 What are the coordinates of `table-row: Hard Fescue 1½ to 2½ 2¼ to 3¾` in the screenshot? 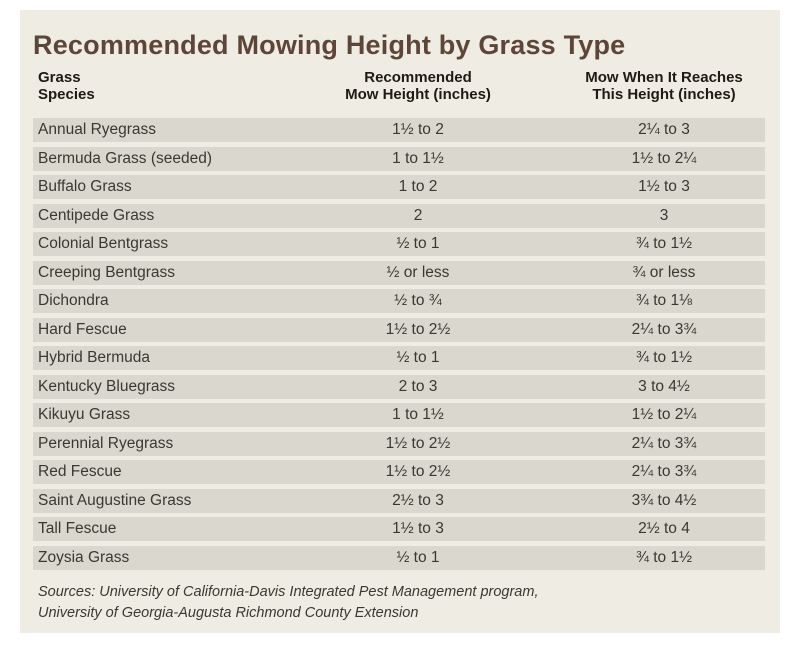 It's located at (399, 329).